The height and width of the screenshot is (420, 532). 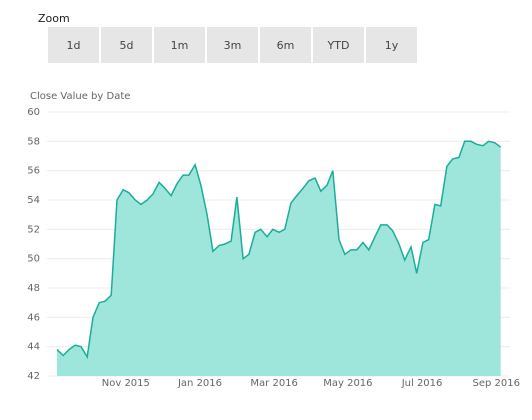 I want to click on y-tick-label: 54, so click(x=33, y=200).